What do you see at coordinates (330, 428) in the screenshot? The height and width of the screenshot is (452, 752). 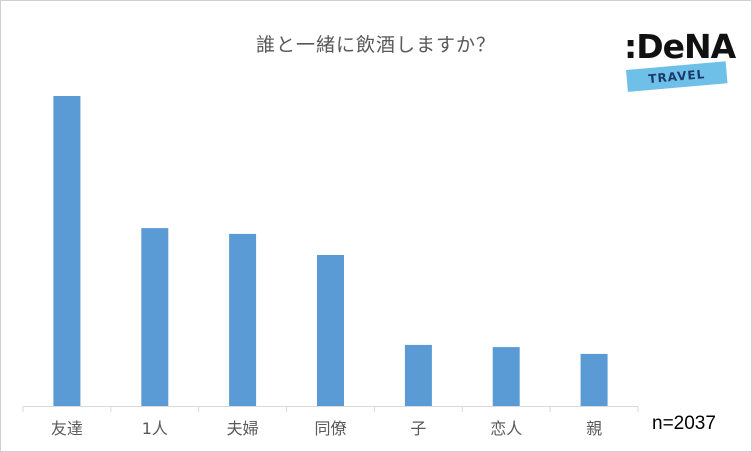 I see `x-tick-label-3: 同僚` at bounding box center [330, 428].